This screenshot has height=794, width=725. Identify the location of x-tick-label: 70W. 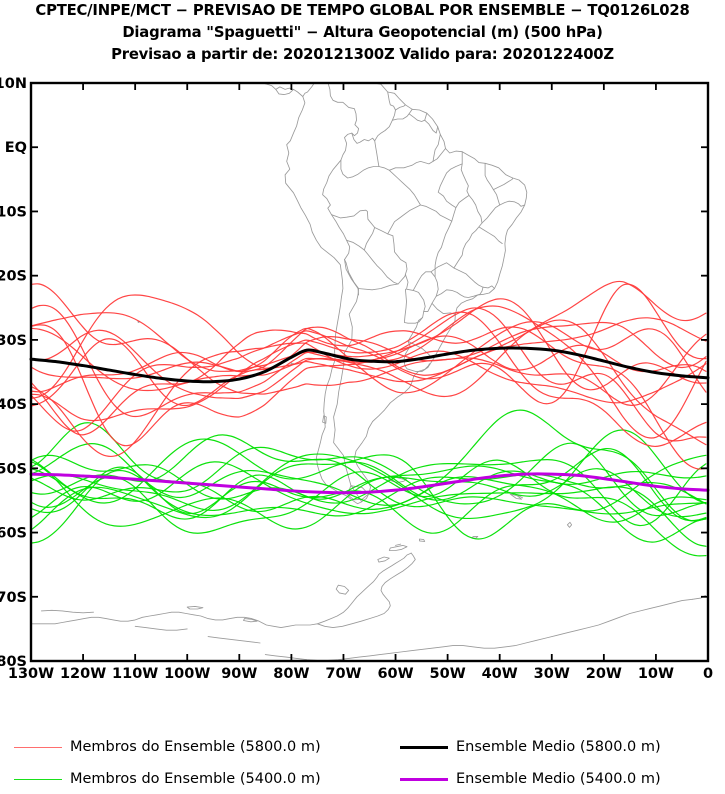
(343, 674).